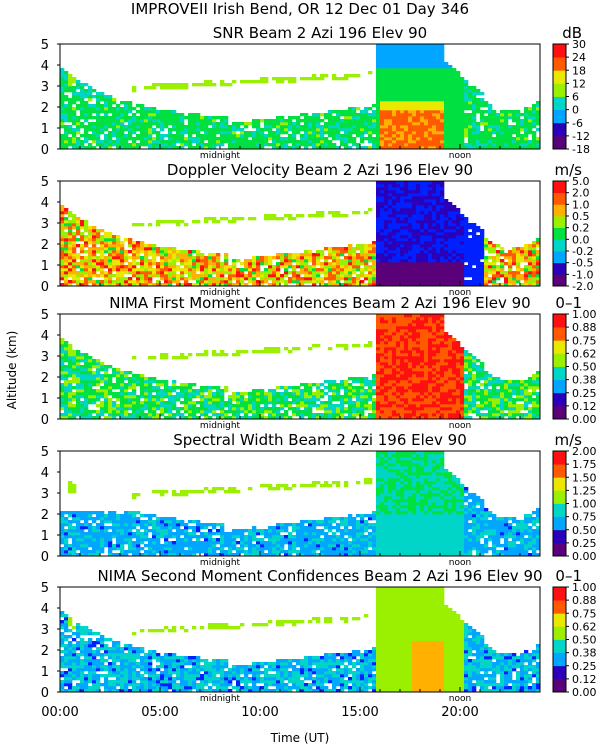 Image resolution: width=600 pixels, height=750 pixels. Describe the element at coordinates (581, 216) in the screenshot. I see `colorbar-label: 0.5` at that location.